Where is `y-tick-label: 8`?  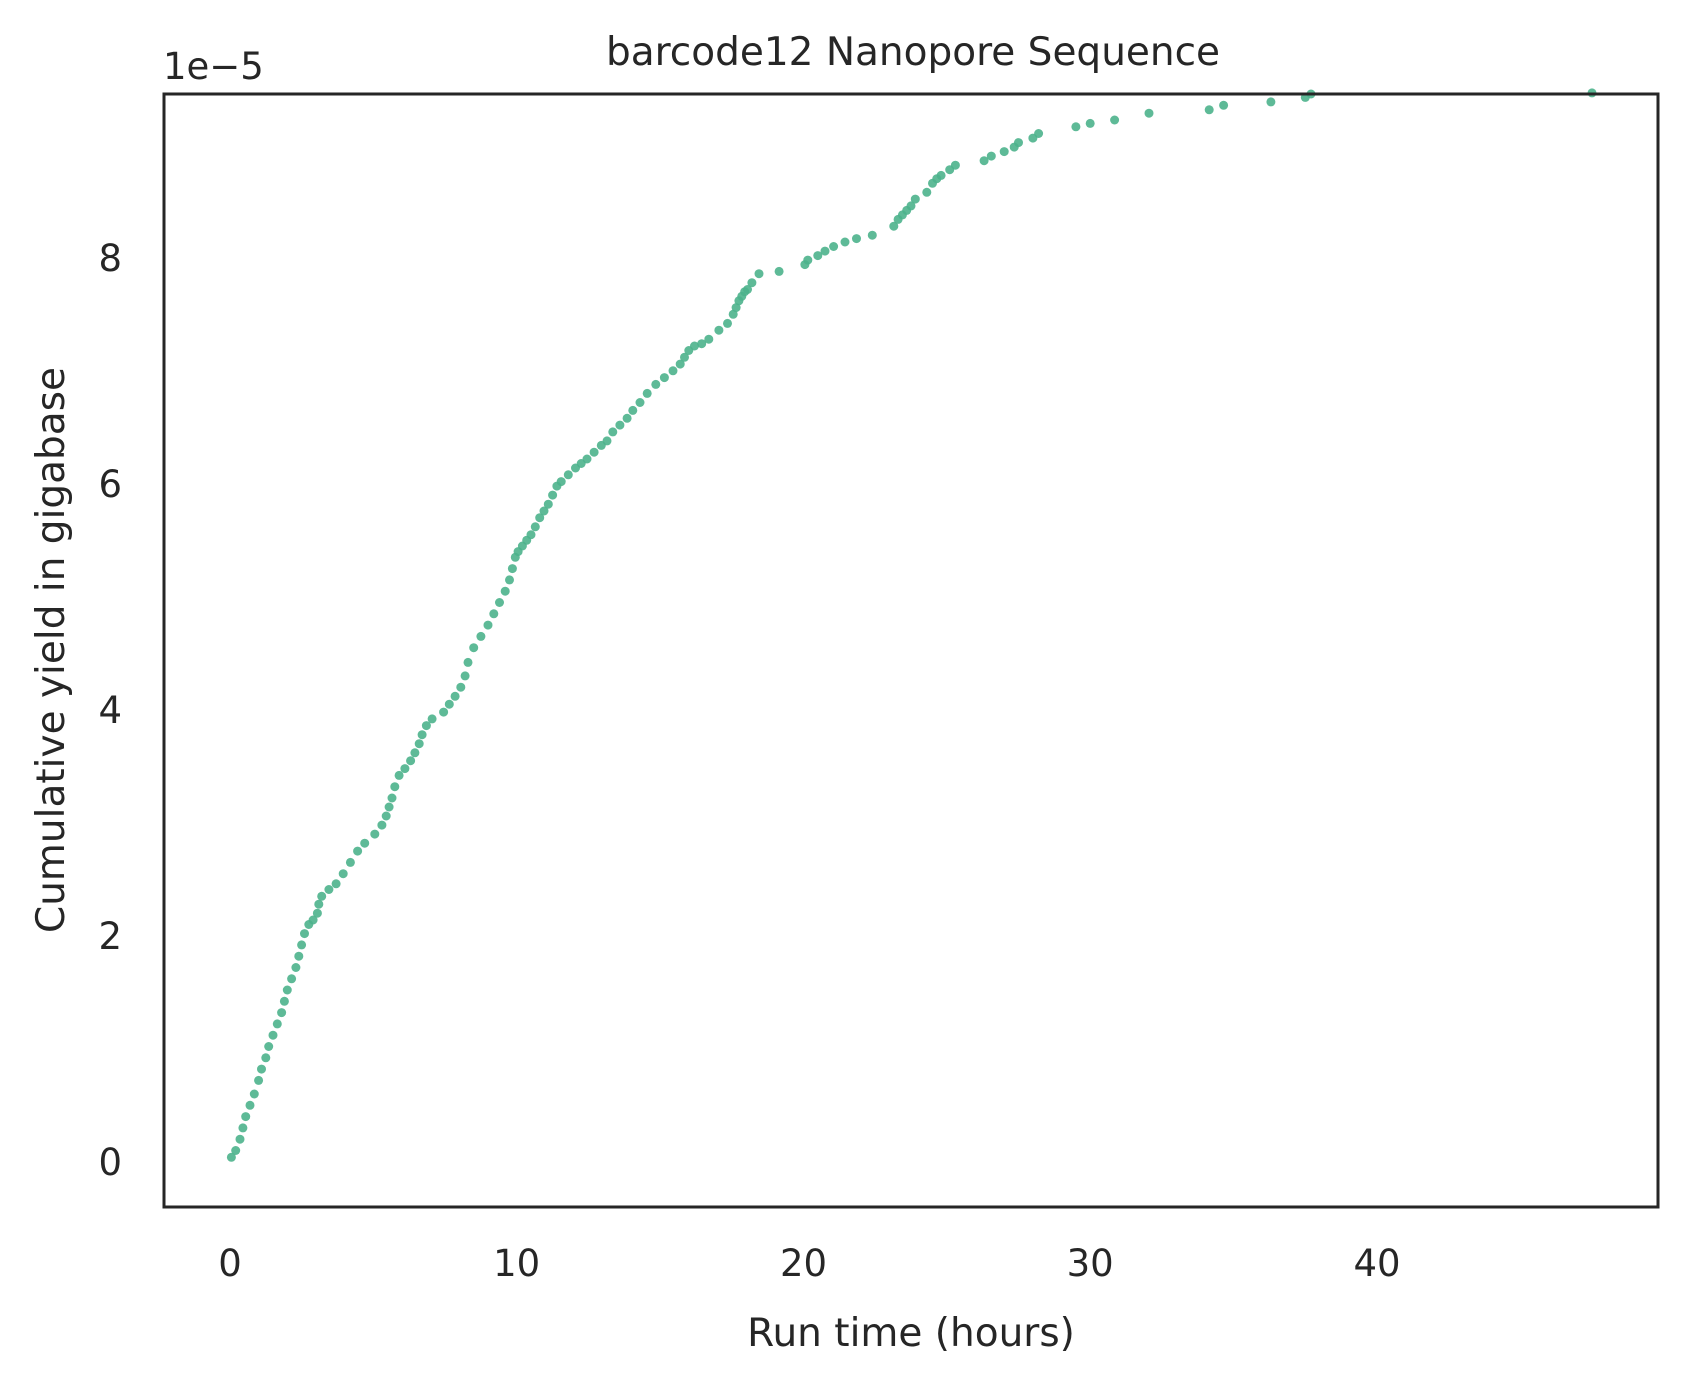 y-tick-label: 8 is located at coordinates (110, 258).